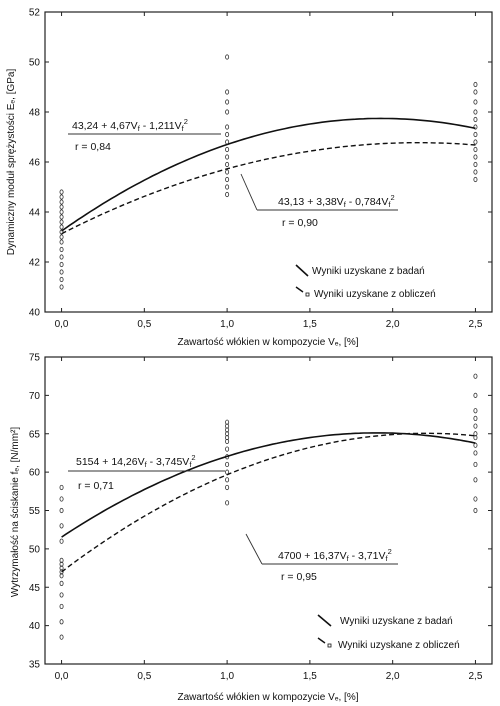 This screenshot has height=706, width=500. I want to click on y-tick-label: 50, so click(35, 63).